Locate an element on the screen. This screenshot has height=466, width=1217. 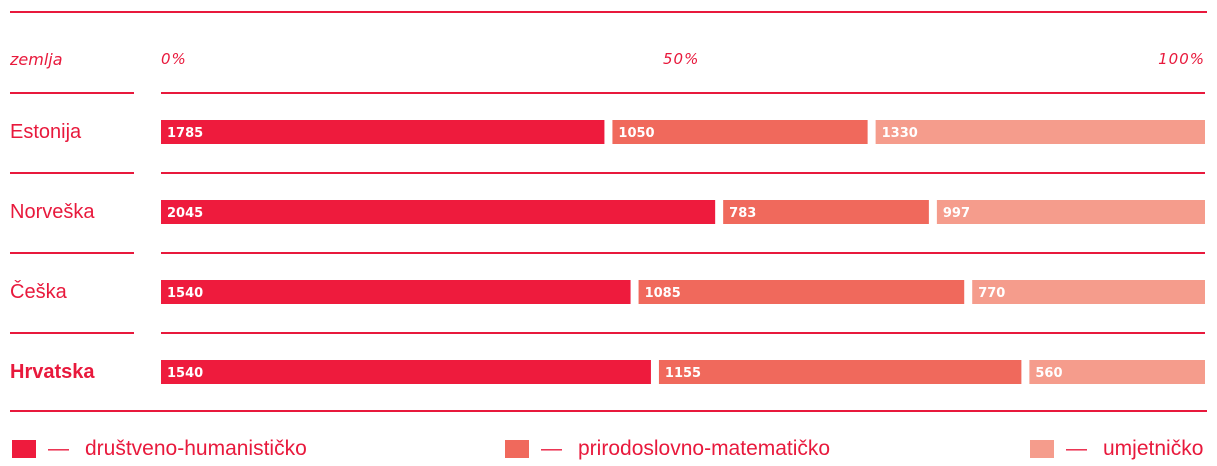
category-label: Norveška is located at coordinates (52, 212).